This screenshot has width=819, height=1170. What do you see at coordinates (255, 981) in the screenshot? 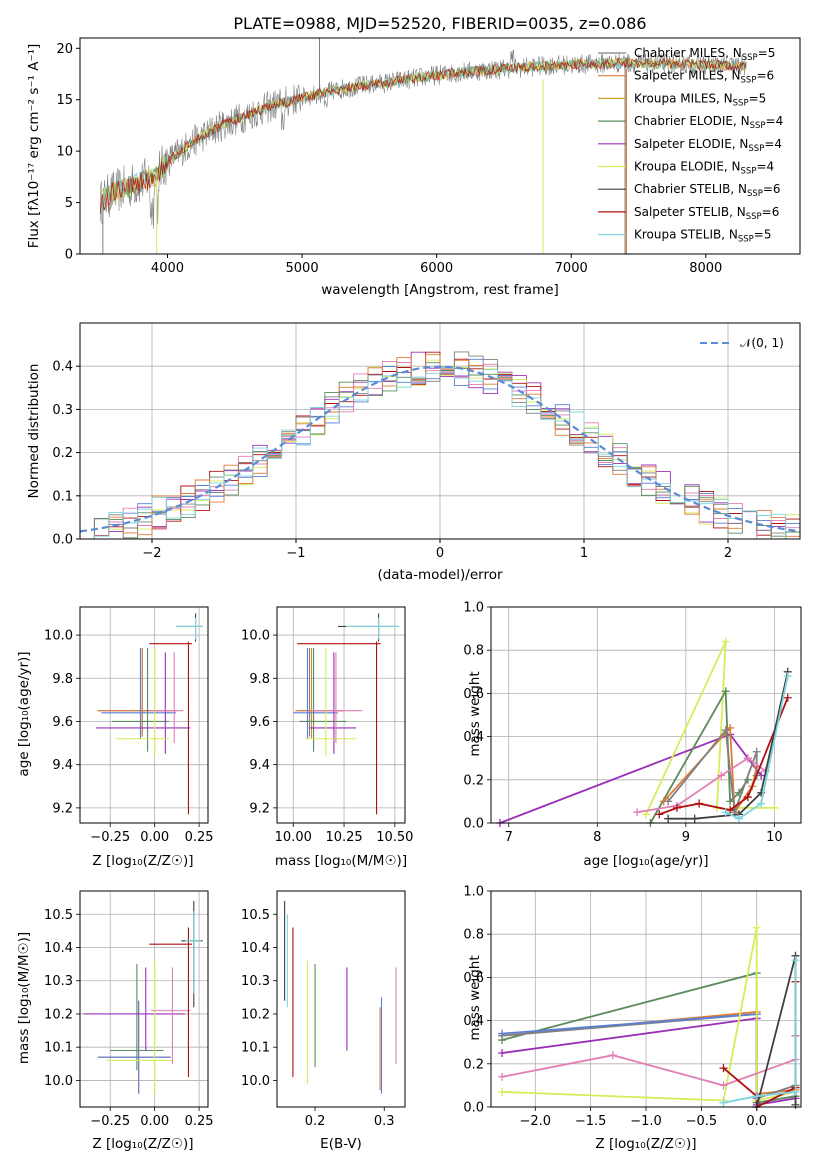
I see `y-tick-label: 10.3` at bounding box center [255, 981].